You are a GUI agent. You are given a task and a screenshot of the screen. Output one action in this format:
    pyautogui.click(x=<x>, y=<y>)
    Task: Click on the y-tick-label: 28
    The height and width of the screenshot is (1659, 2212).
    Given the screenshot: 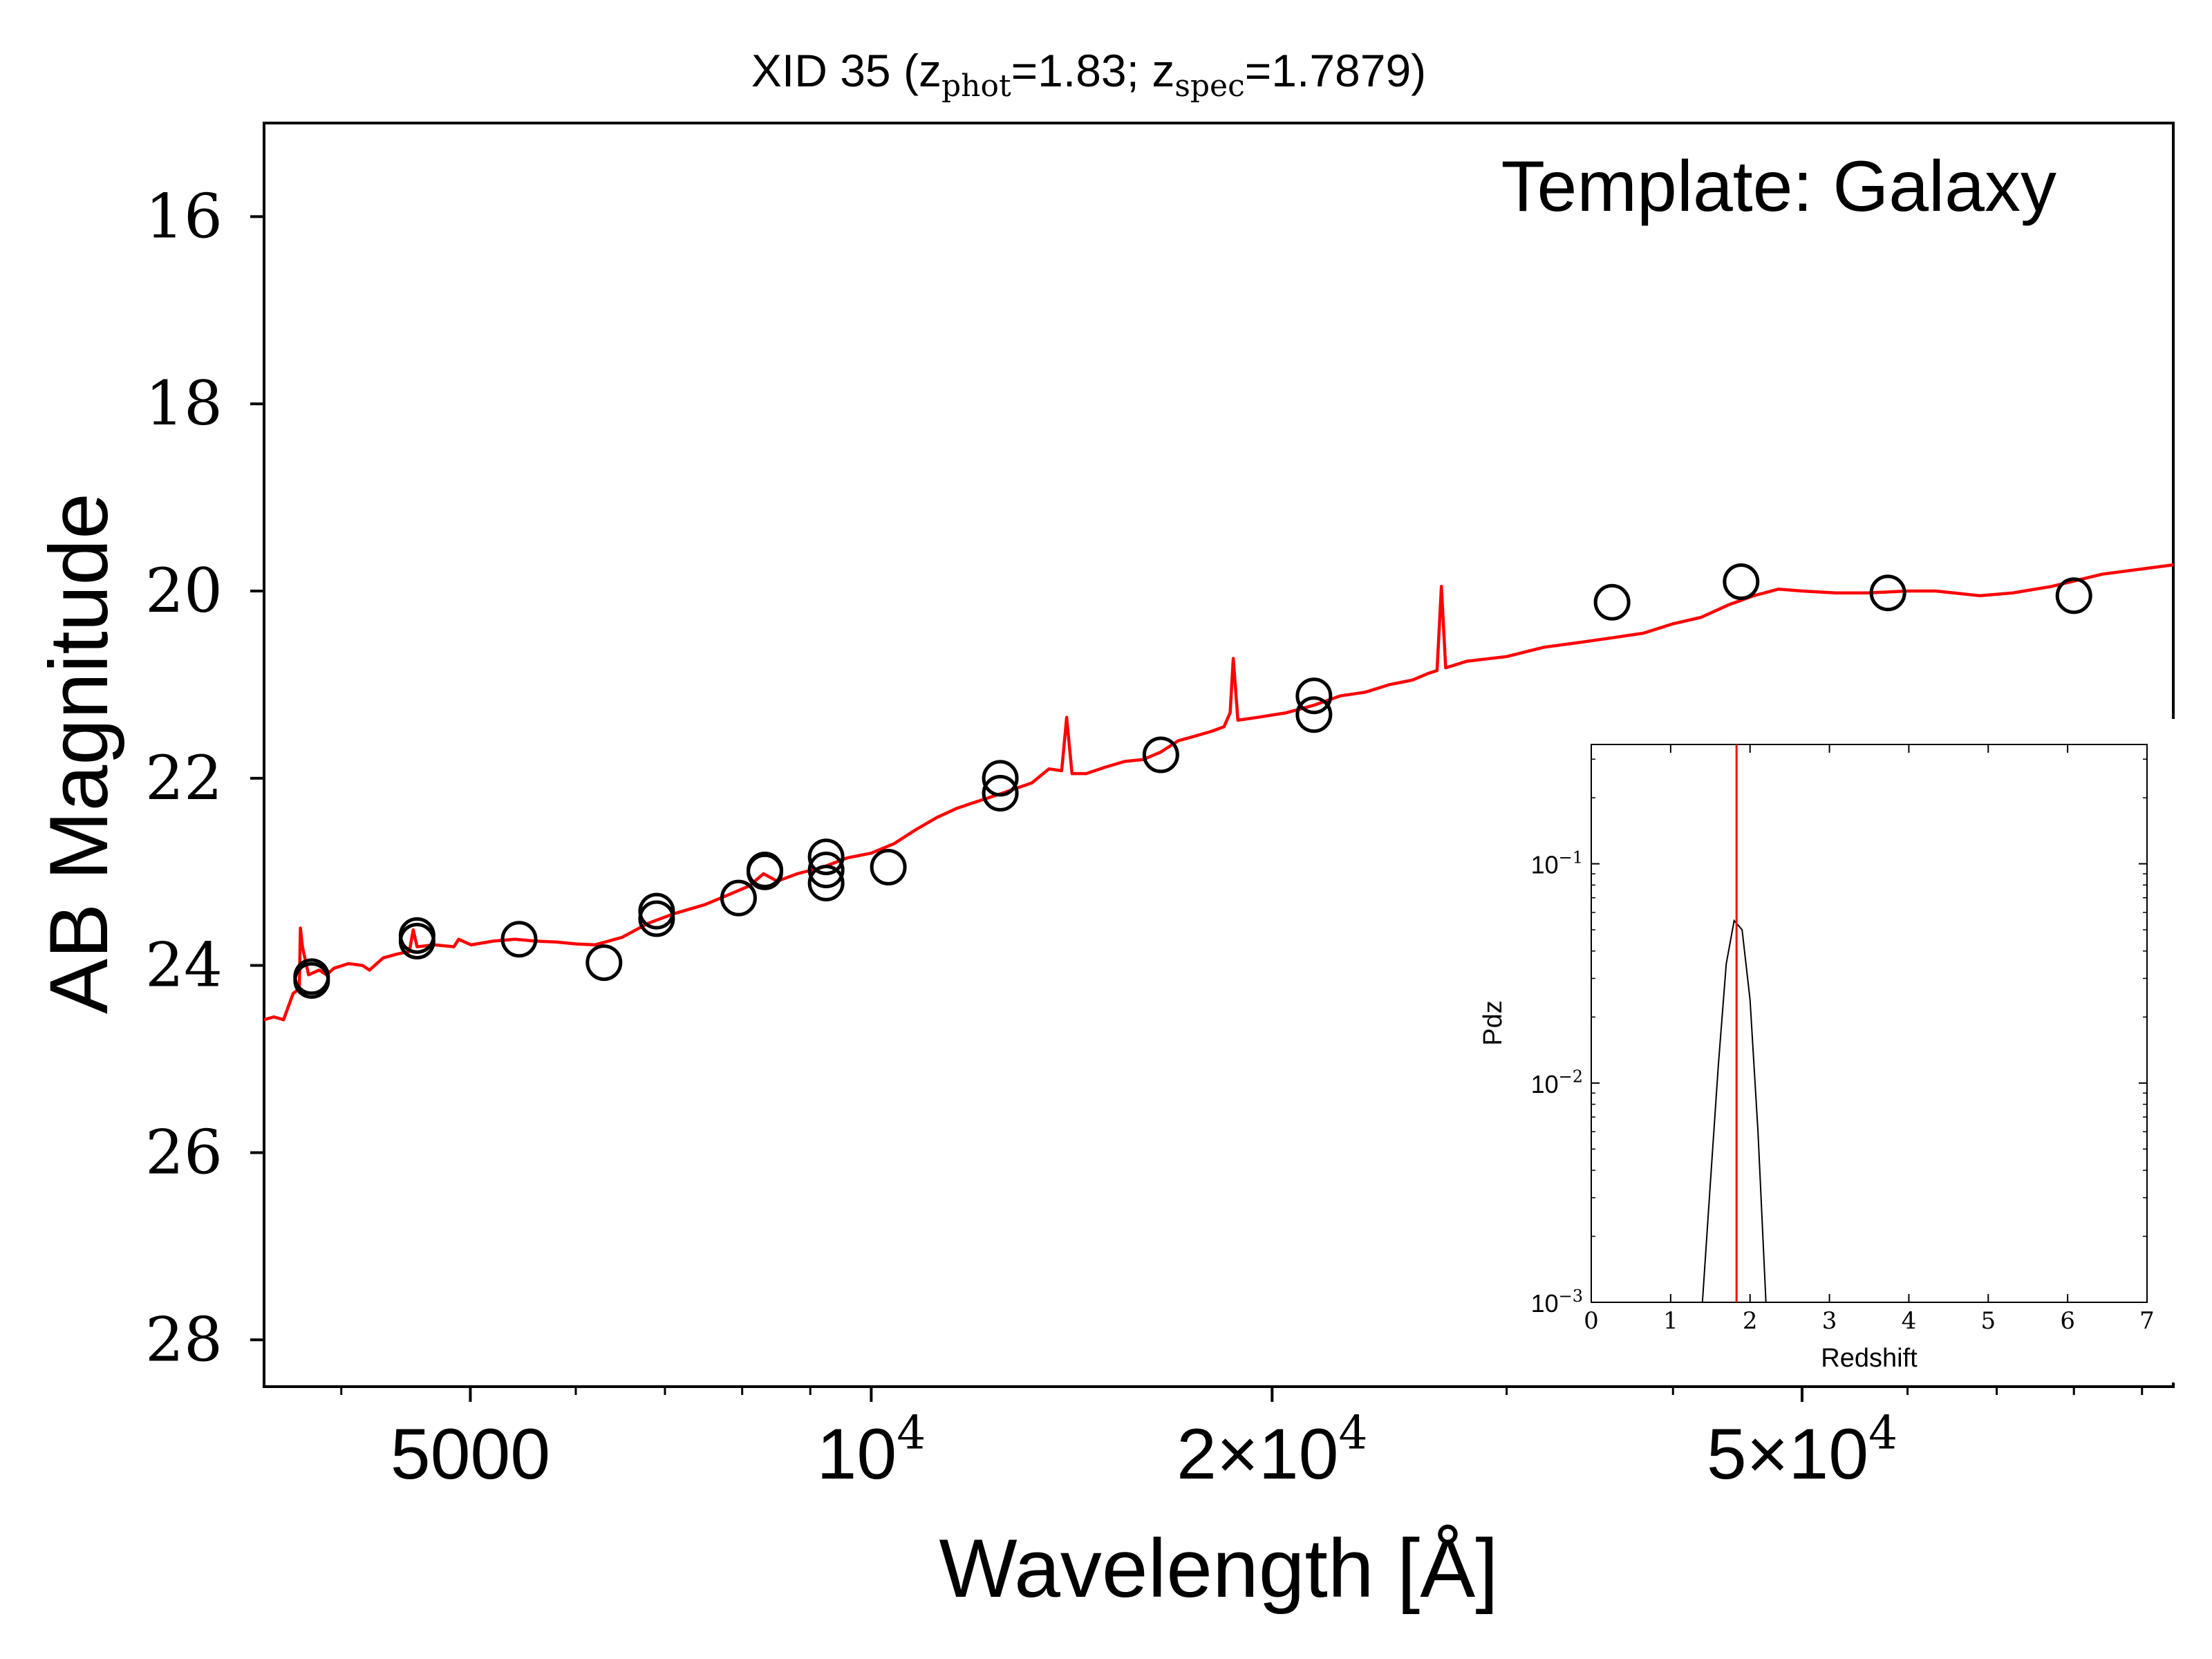 What is the action you would take?
    pyautogui.click(x=184, y=1339)
    